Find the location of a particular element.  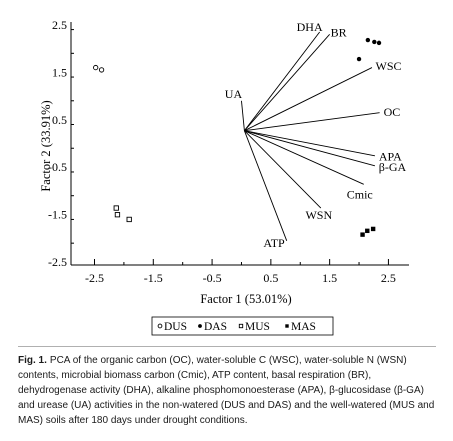

legend-marker-mas is located at coordinates (287, 326).